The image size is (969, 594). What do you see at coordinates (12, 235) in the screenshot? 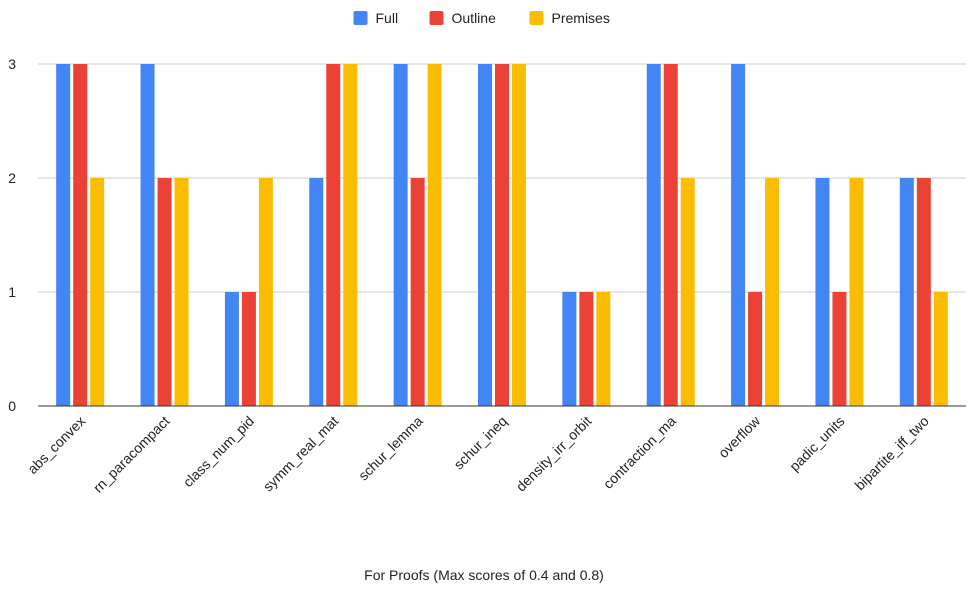
I see `y-axis-ticks: 0 1 2 3` at bounding box center [12, 235].